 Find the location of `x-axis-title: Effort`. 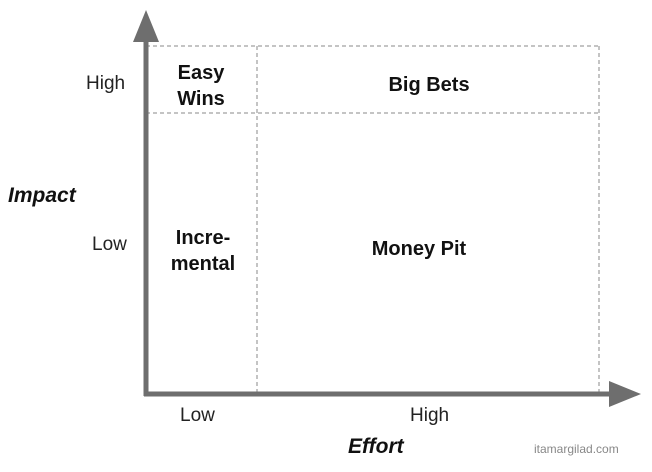

x-axis-title: Effort is located at coordinates (376, 446).